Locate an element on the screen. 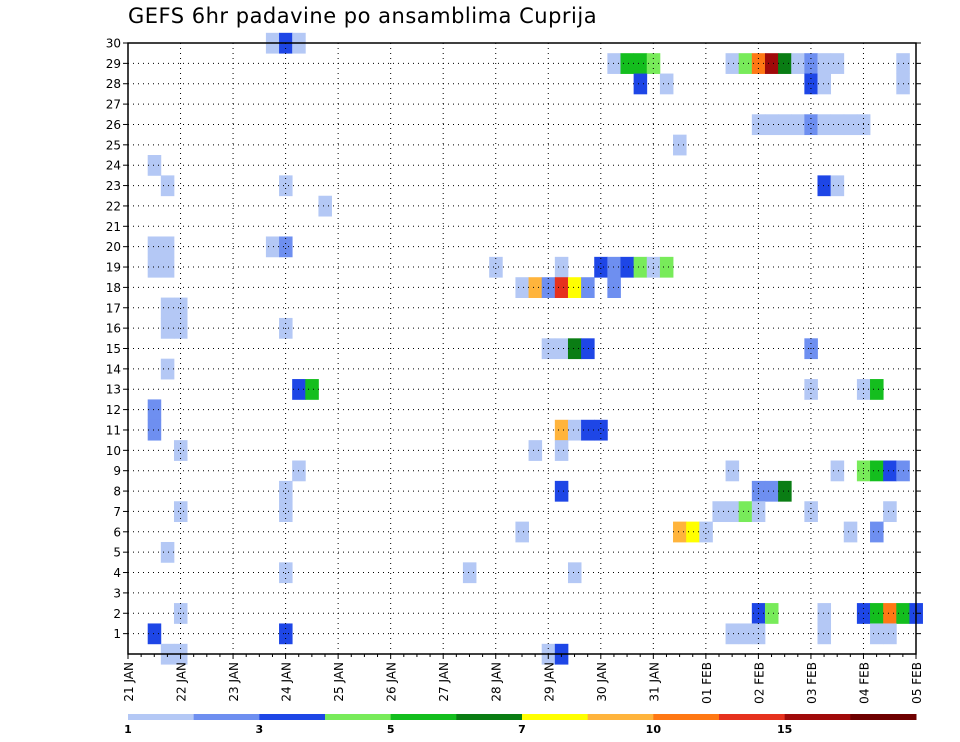  colorbar-label: 15 is located at coordinates (784, 729).